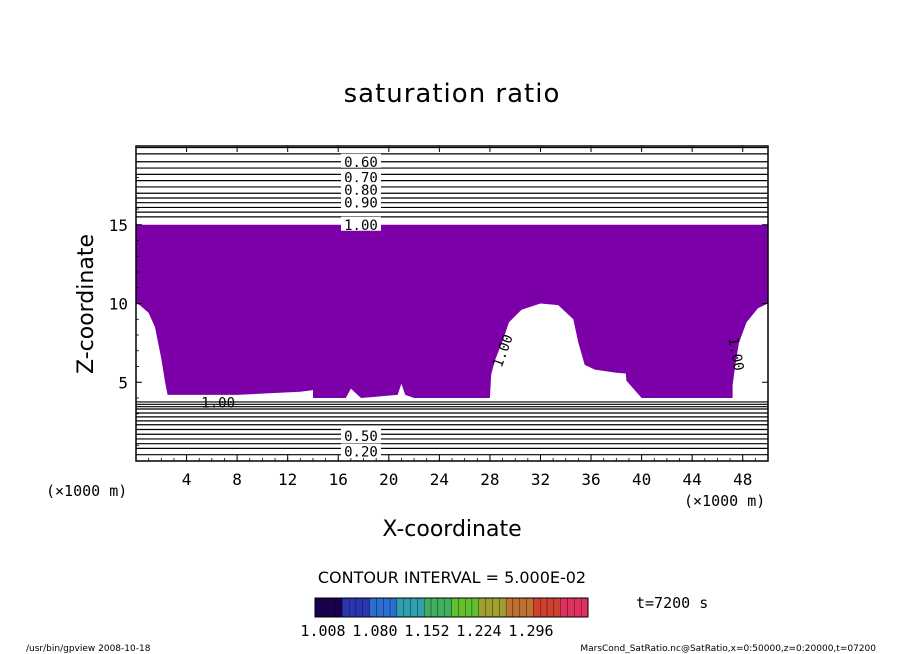  What do you see at coordinates (540, 479) in the screenshot?
I see `x-tick-label: 32` at bounding box center [540, 479].